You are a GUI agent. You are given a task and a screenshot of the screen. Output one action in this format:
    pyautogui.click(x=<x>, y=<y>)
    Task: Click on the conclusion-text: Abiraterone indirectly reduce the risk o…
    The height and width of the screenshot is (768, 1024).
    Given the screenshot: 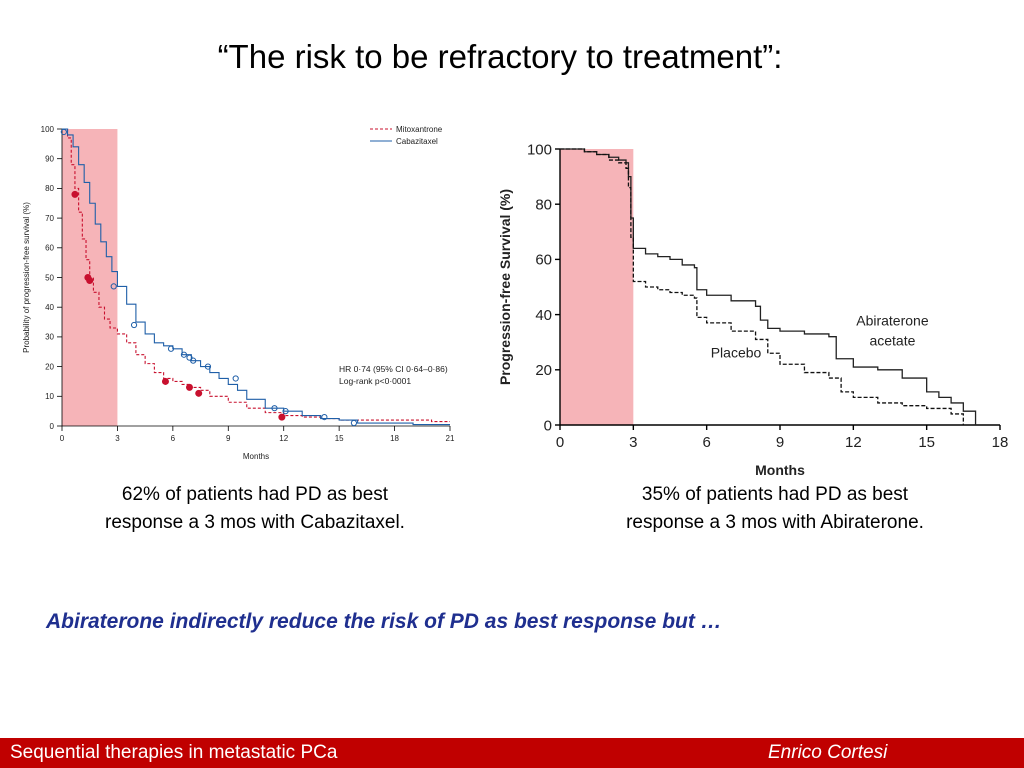 What is the action you would take?
    pyautogui.click(x=384, y=621)
    